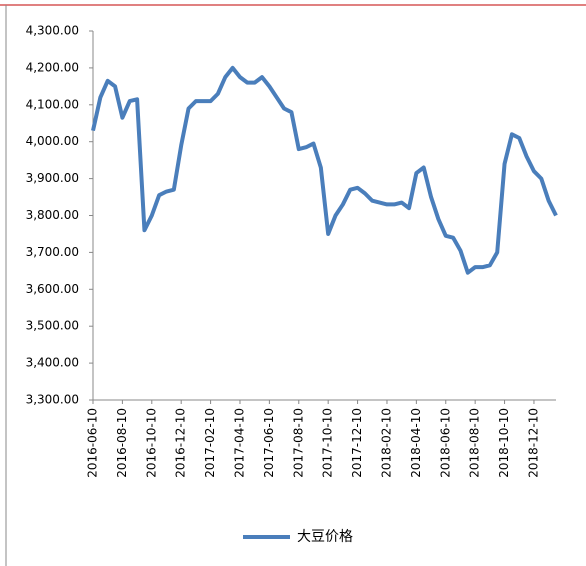 The image size is (586, 566). What do you see at coordinates (181, 443) in the screenshot?
I see `x-tick-label: 2016-12-10` at bounding box center [181, 443].